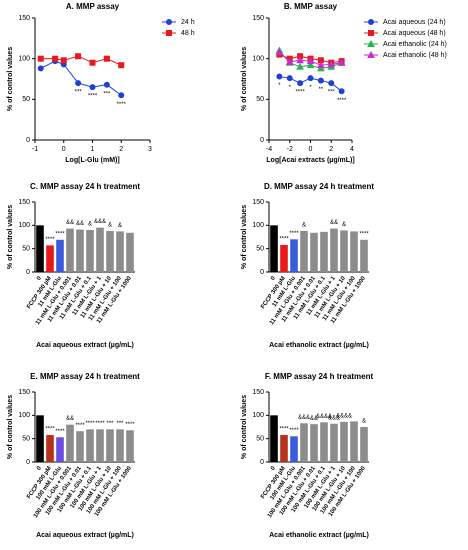 The height and width of the screenshot is (550, 468). What do you see at coordinates (414, 33) in the screenshot?
I see `legend-label: Acai aqueous (48 h)` at bounding box center [414, 33].